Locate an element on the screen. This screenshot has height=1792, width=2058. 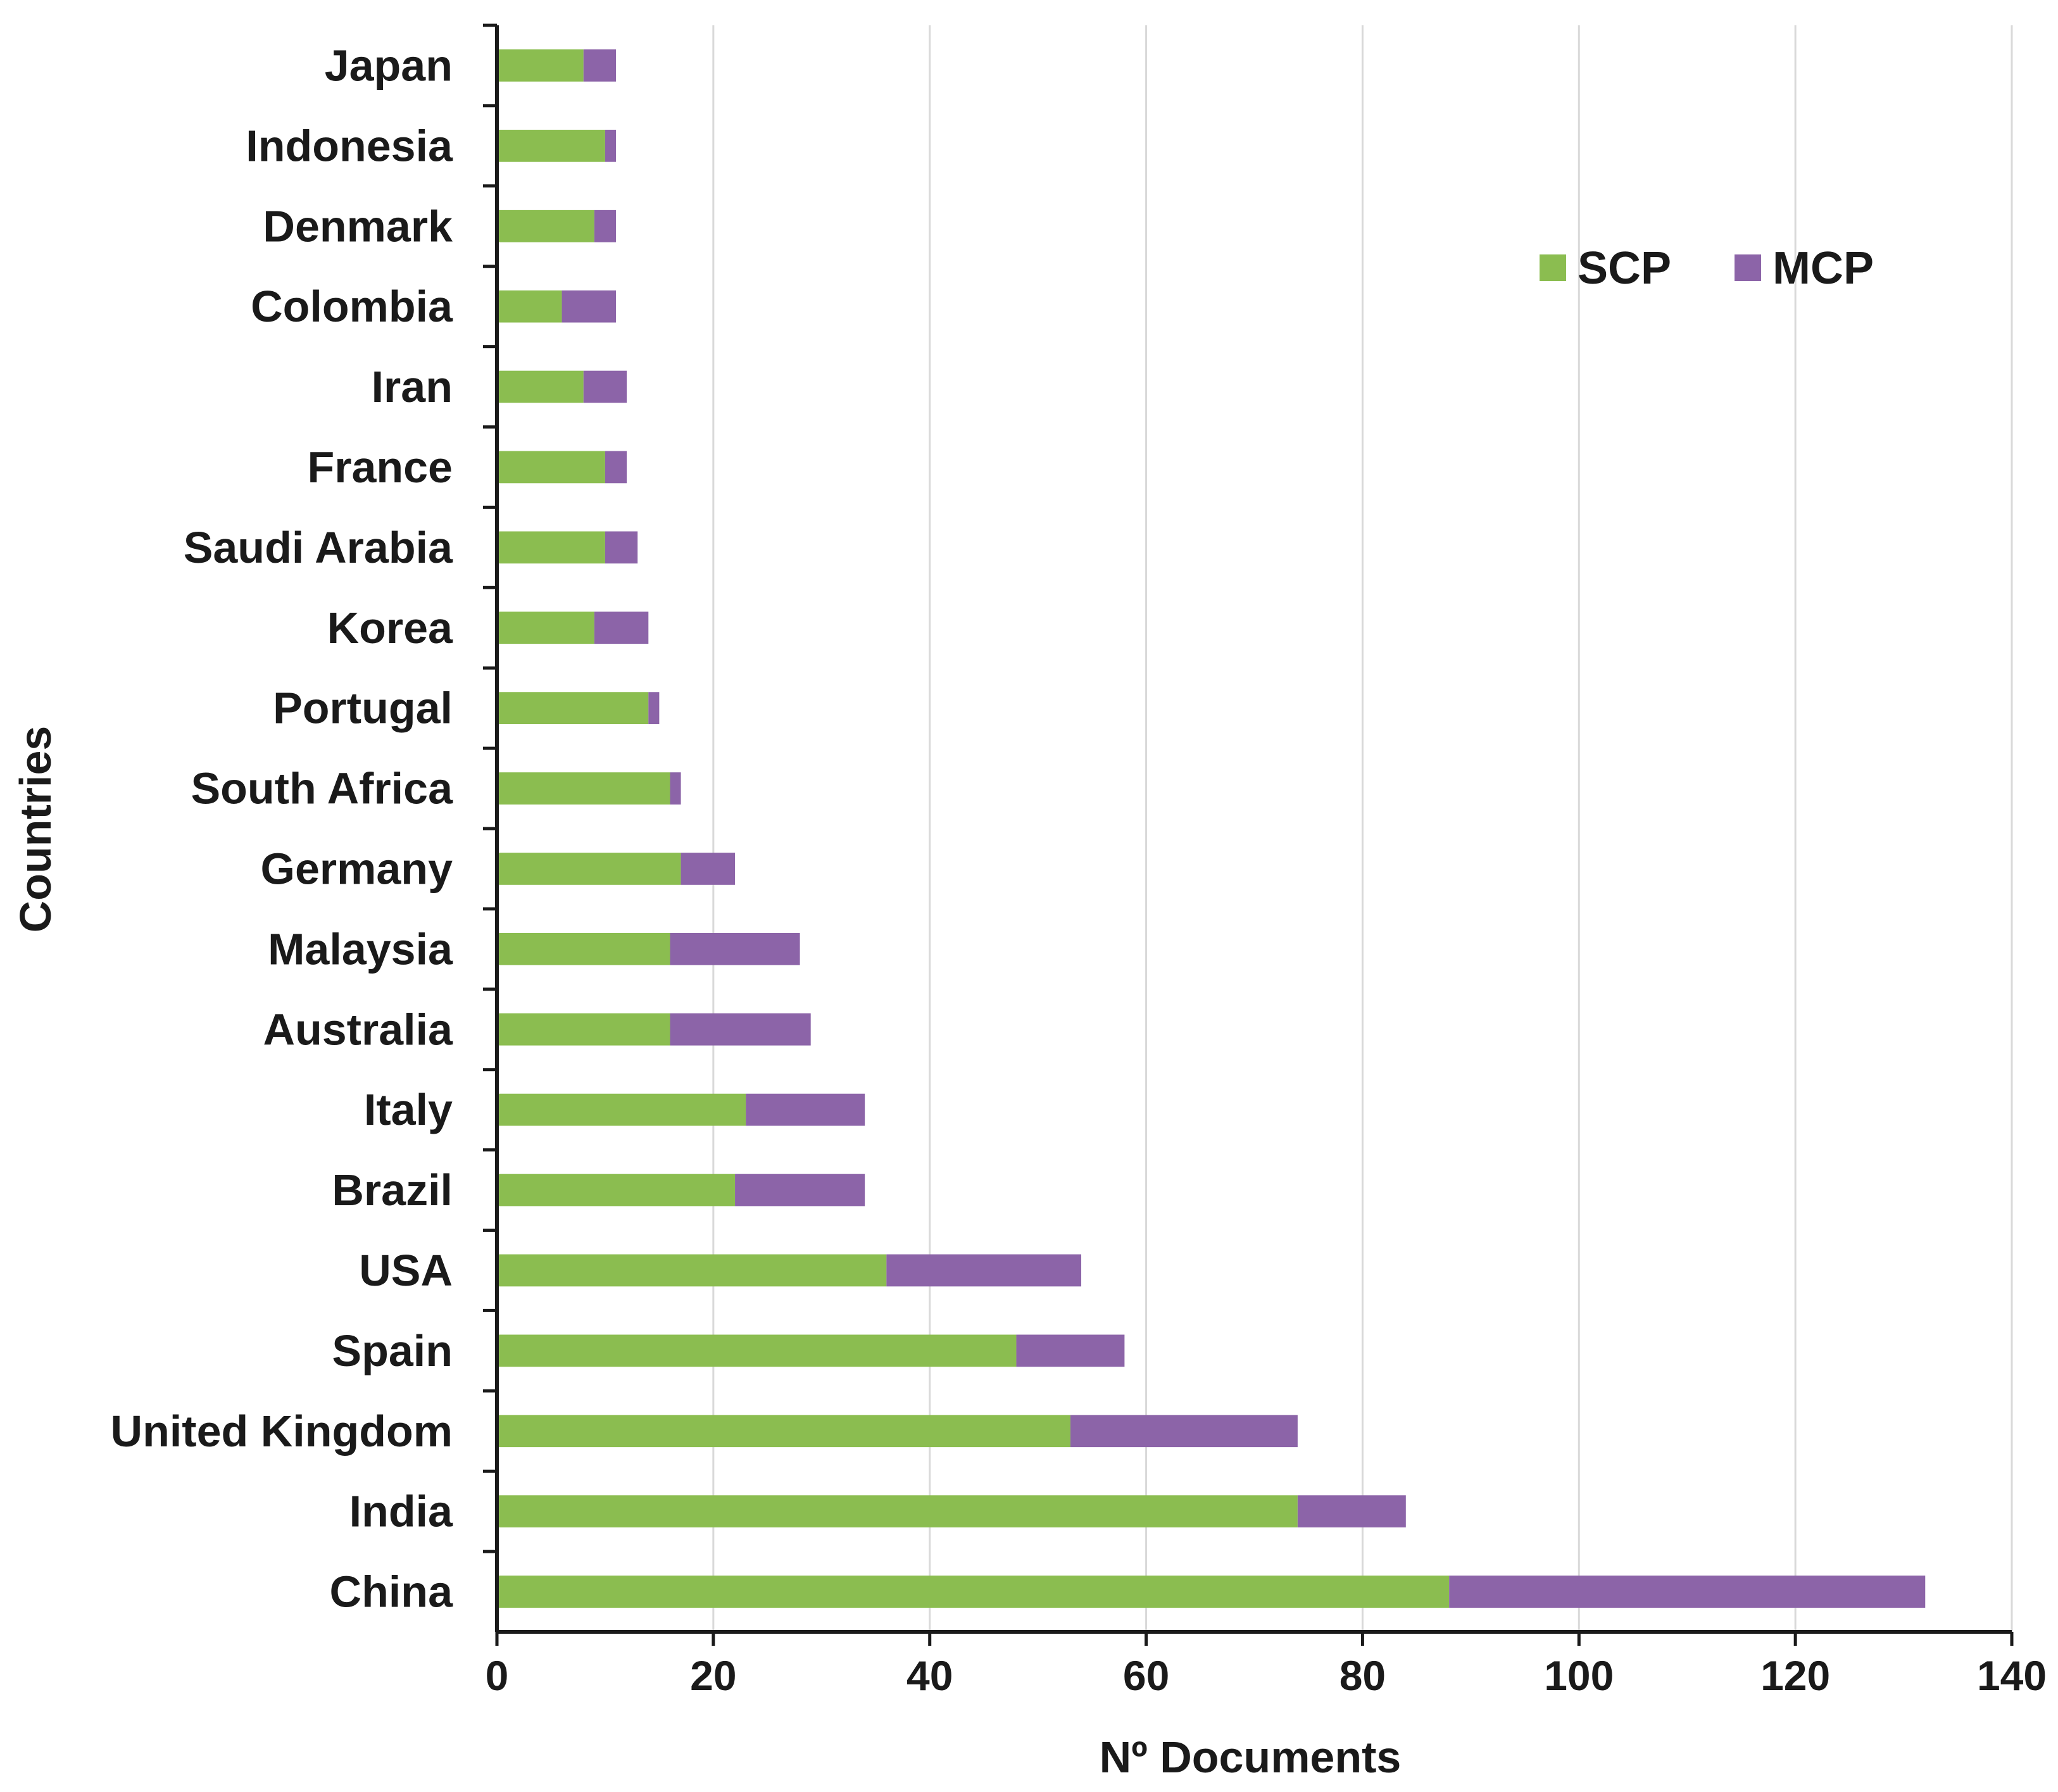
category-label: Brazil is located at coordinates (392, 1190).